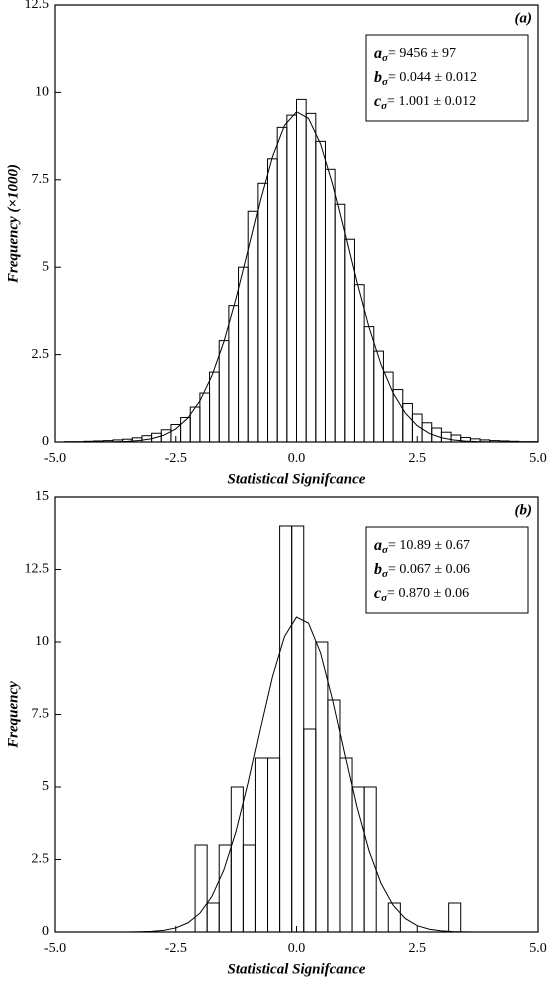 Image resolution: width=550 pixels, height=981 pixels. Describe the element at coordinates (422, 53) in the screenshot. I see `param-value: = 9456 ± 97` at that location.